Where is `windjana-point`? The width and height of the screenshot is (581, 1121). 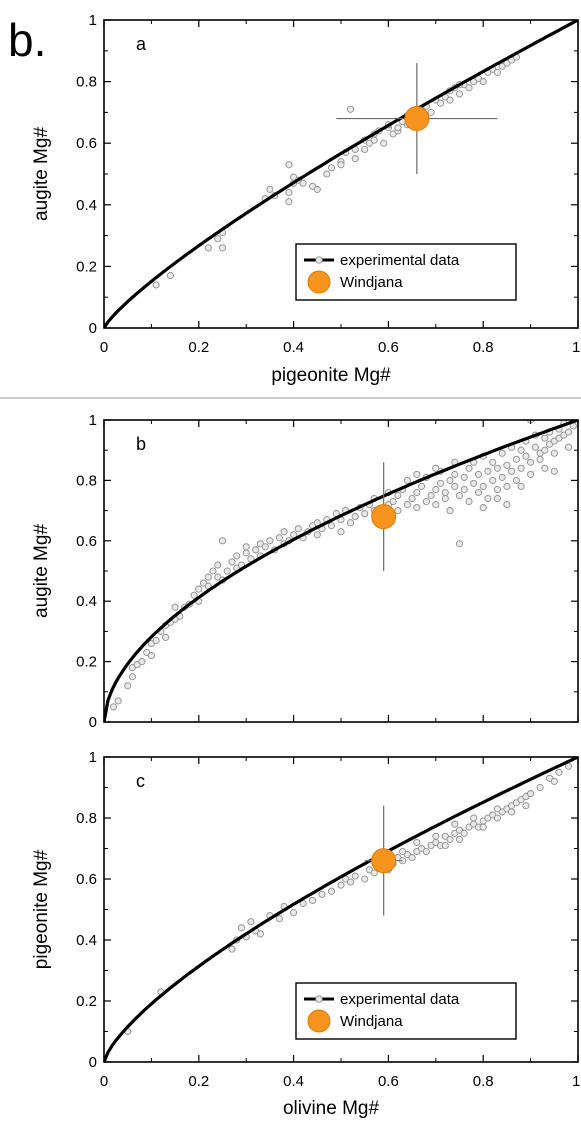 windjana-point is located at coordinates (417, 119).